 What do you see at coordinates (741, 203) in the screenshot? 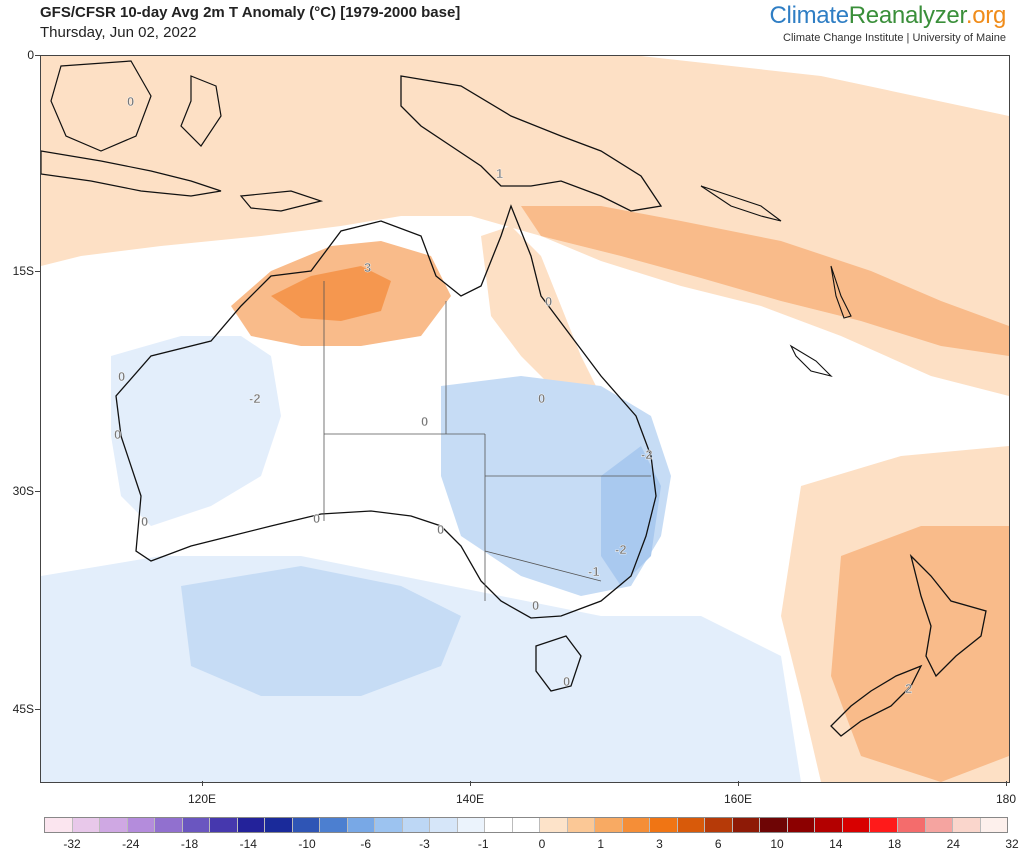
I see `solomon-islands` at bounding box center [741, 203].